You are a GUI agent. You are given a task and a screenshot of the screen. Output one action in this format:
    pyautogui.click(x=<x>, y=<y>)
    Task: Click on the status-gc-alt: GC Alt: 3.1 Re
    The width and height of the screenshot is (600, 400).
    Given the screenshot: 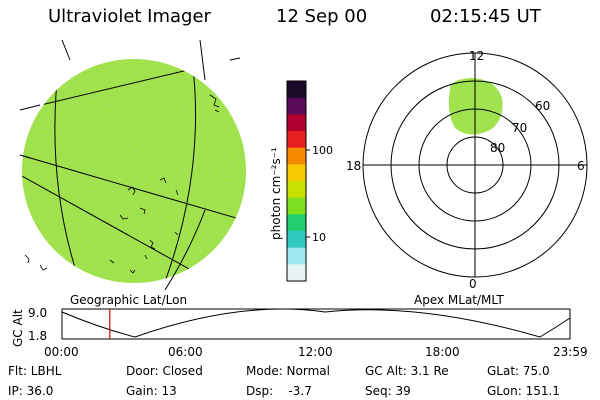 What is the action you would take?
    pyautogui.click(x=407, y=371)
    